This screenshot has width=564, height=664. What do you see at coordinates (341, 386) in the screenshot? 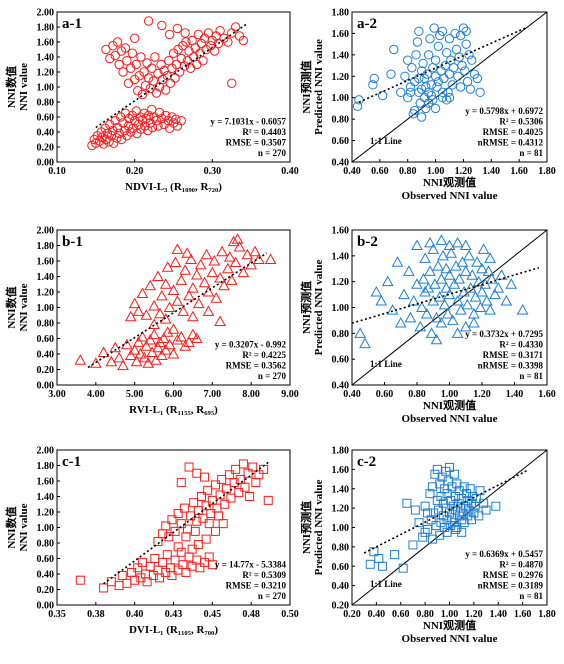
I see `y-tick-label: 0.40` at bounding box center [341, 386].